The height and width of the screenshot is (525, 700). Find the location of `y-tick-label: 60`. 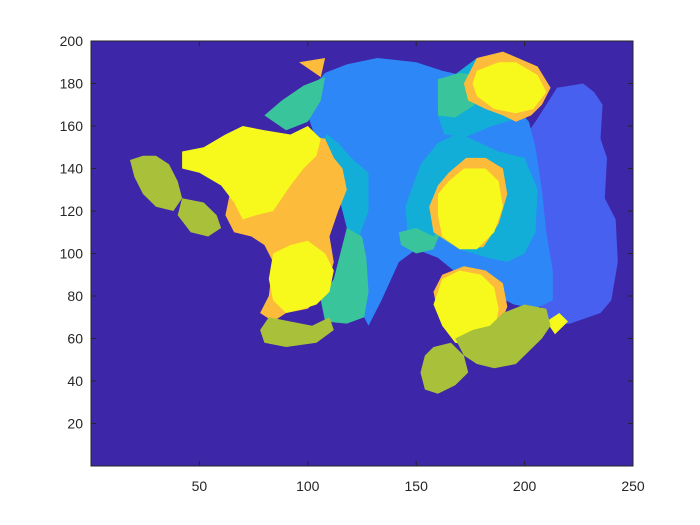

y-tick-label: 60 is located at coordinates (75, 339).